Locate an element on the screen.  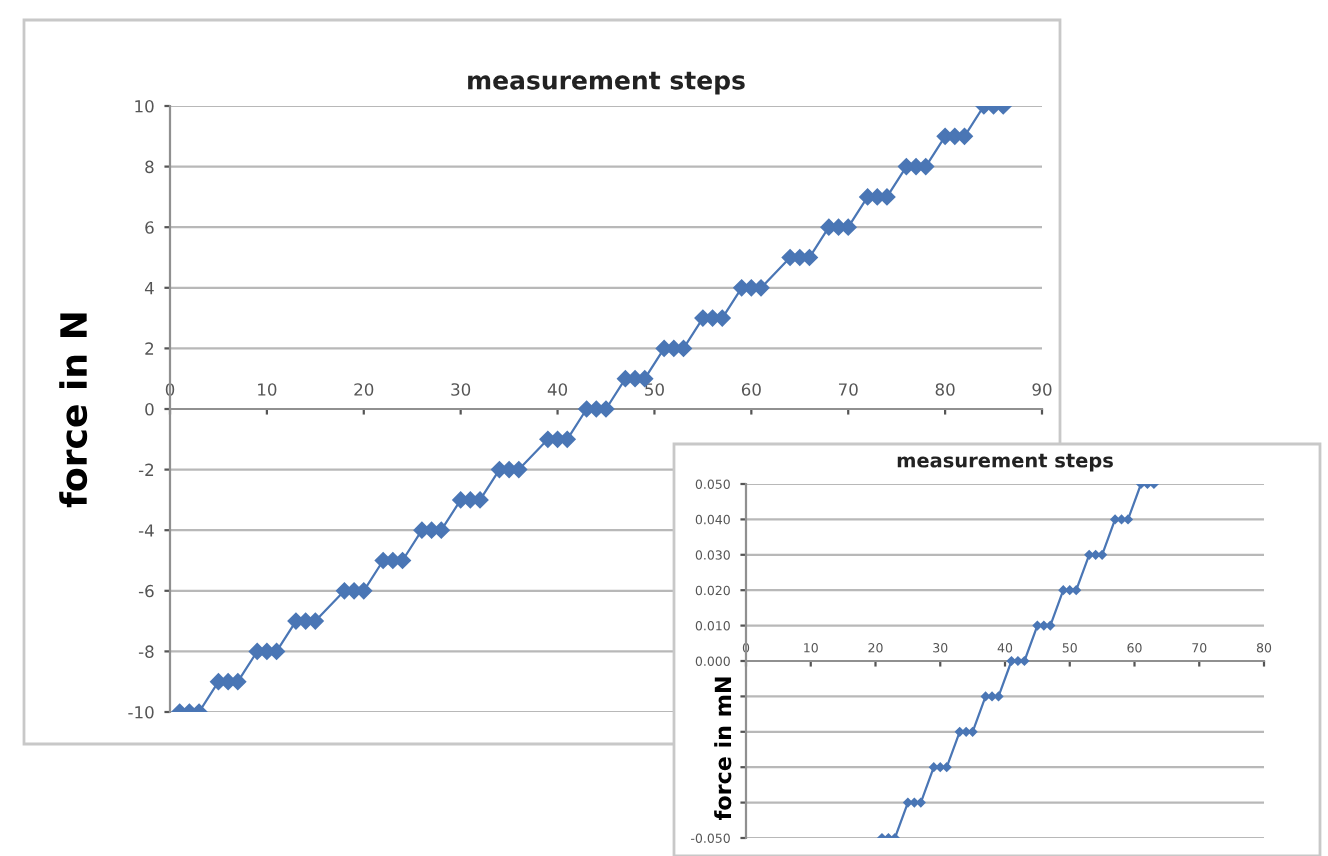
y-tick-label: 0 is located at coordinates (149, 409).